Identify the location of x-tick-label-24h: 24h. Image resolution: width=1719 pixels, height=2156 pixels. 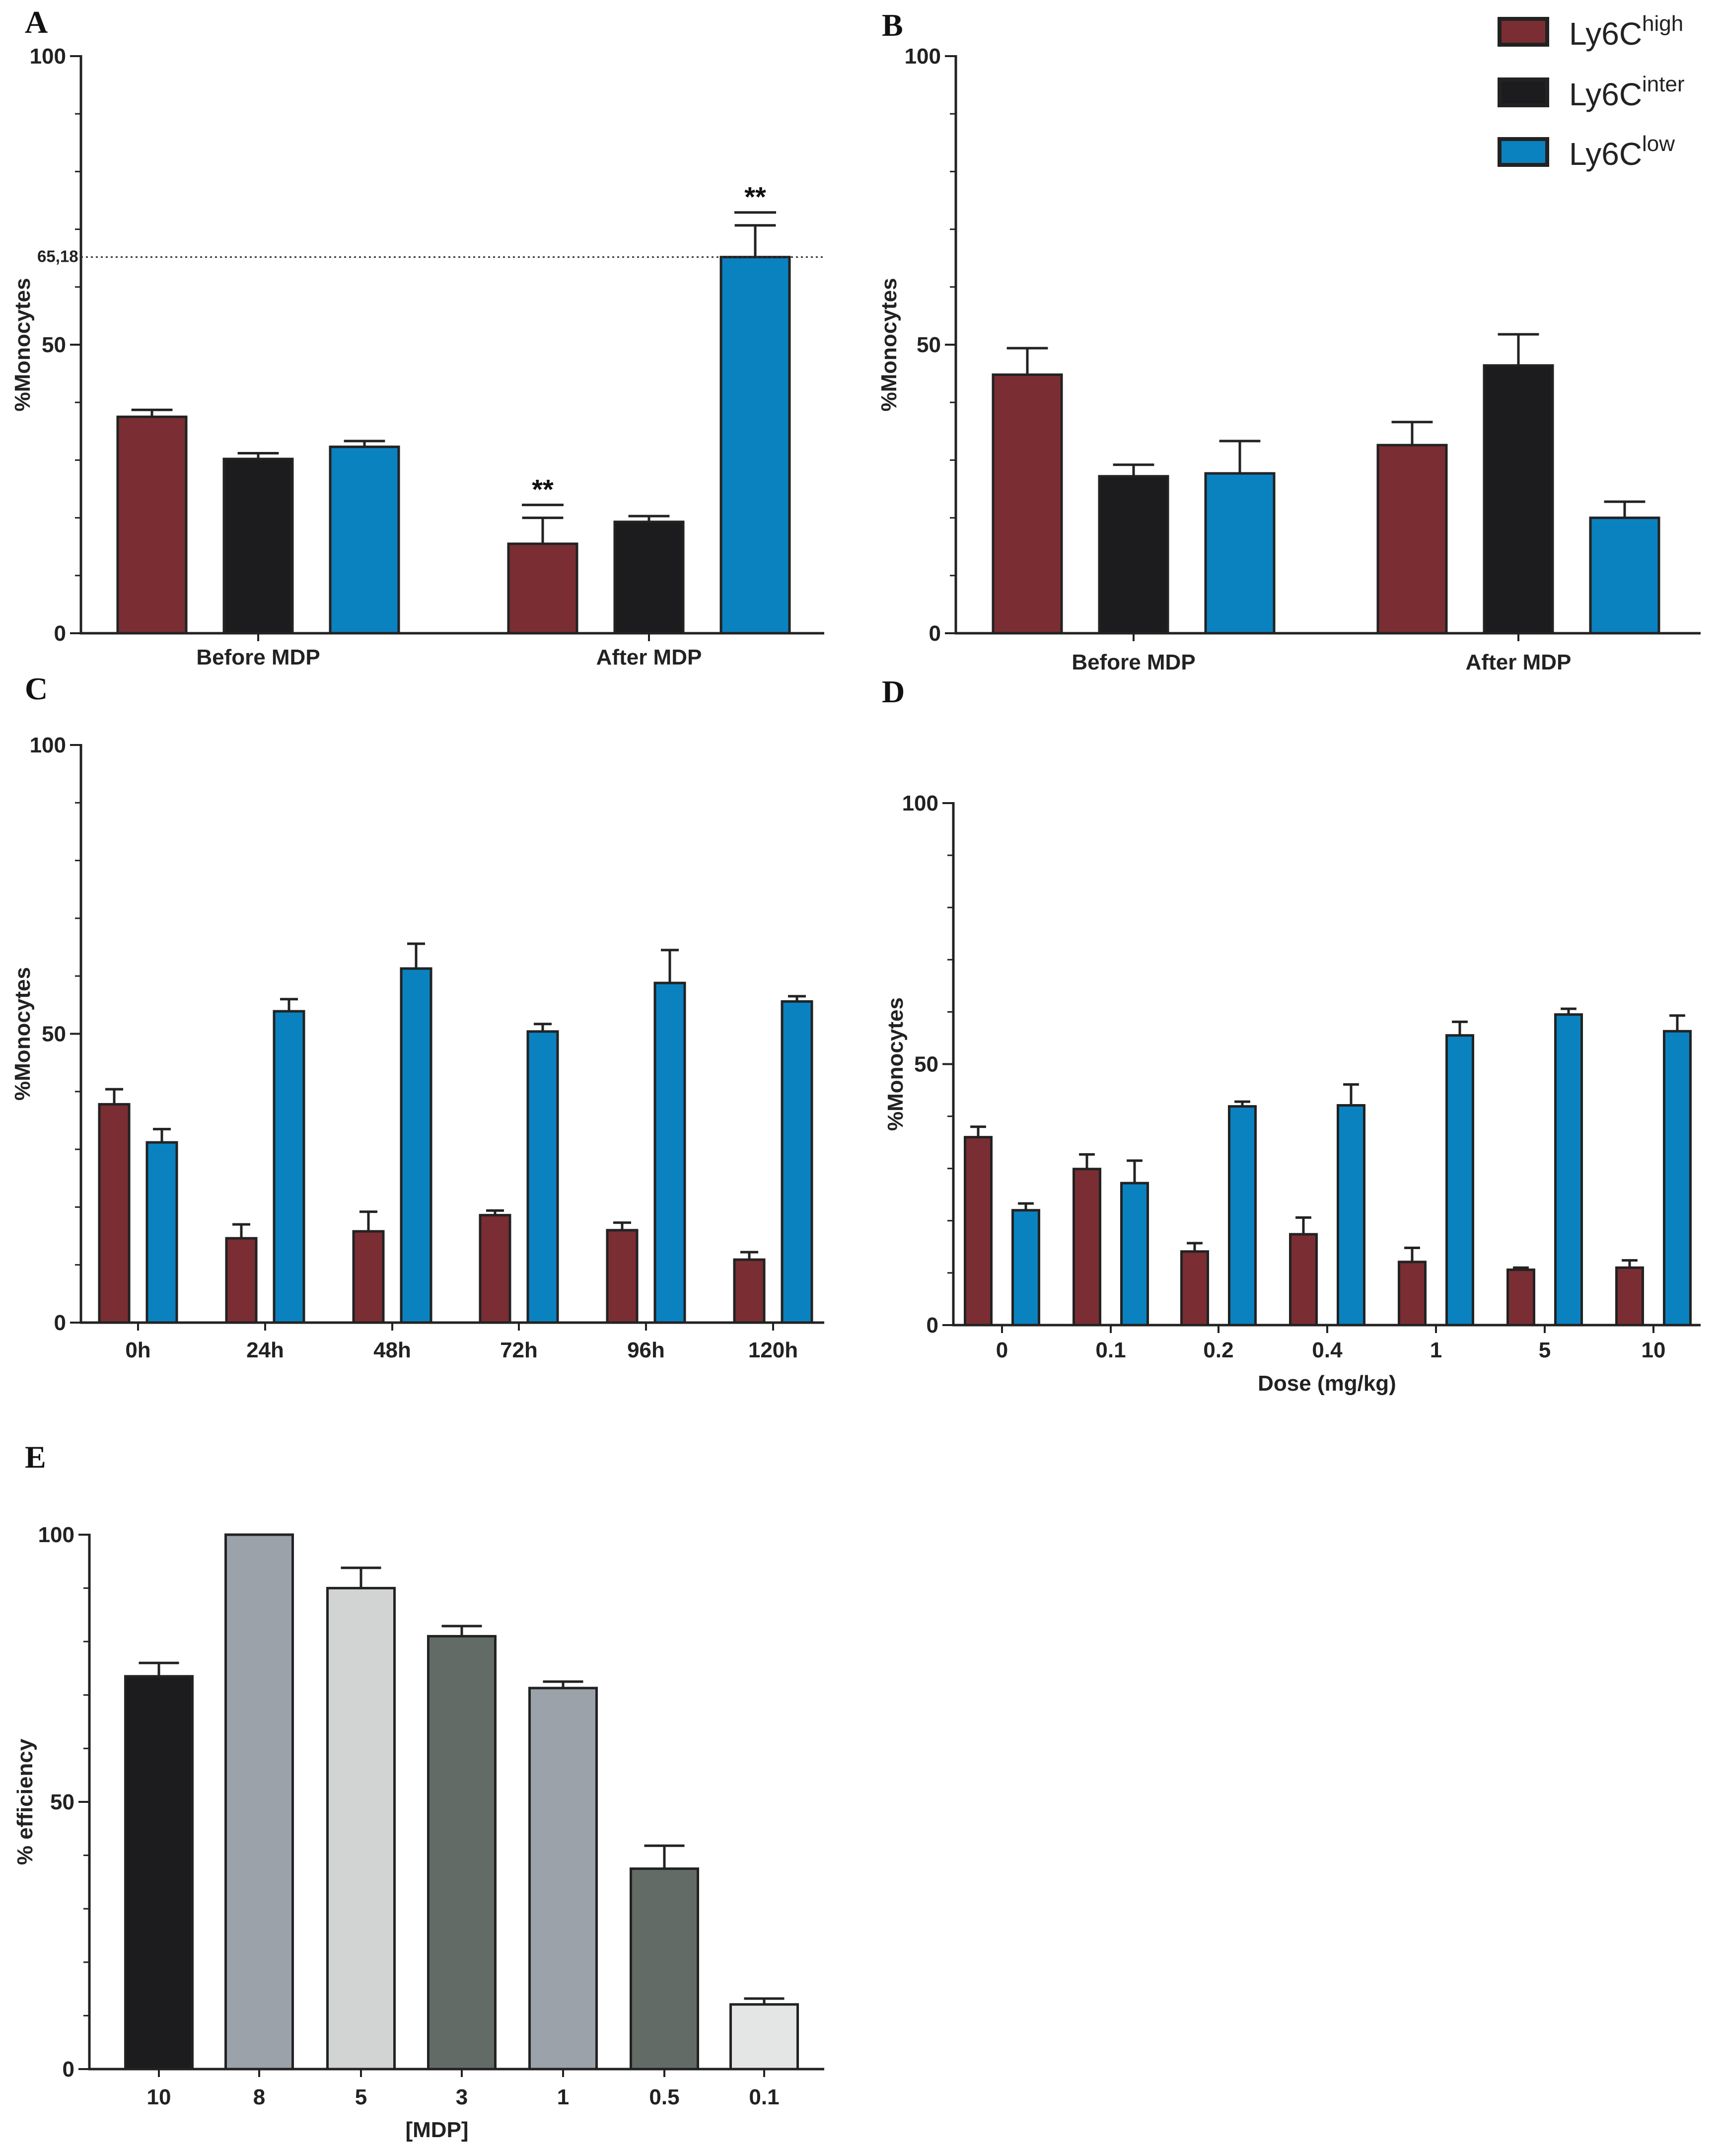
(265, 1350).